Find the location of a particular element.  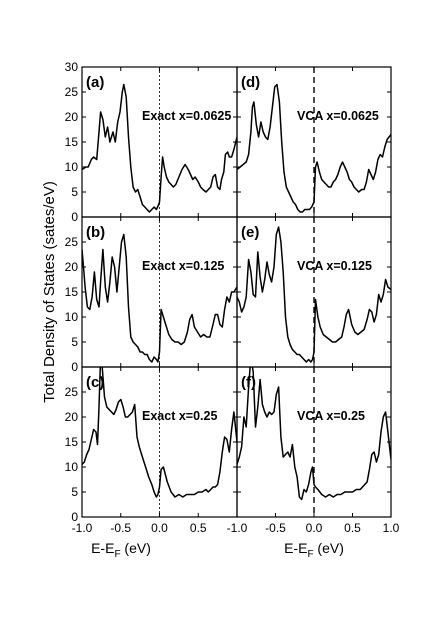

panel-c: 0 5 10 15 20 25 -1.0 -0.5 0.0 0.5 (c) Exact x=0.25 is located at coordinates (151, 450).